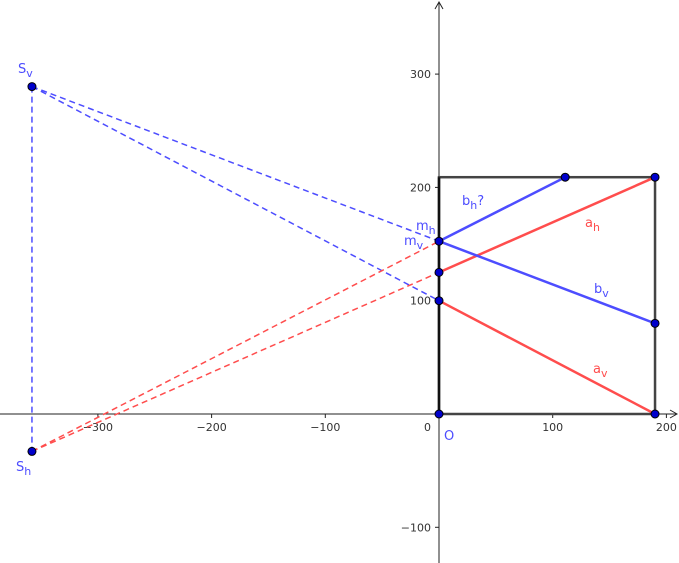 This screenshot has width=679, height=563. I want to click on x-tick-label: −100, so click(325, 427).